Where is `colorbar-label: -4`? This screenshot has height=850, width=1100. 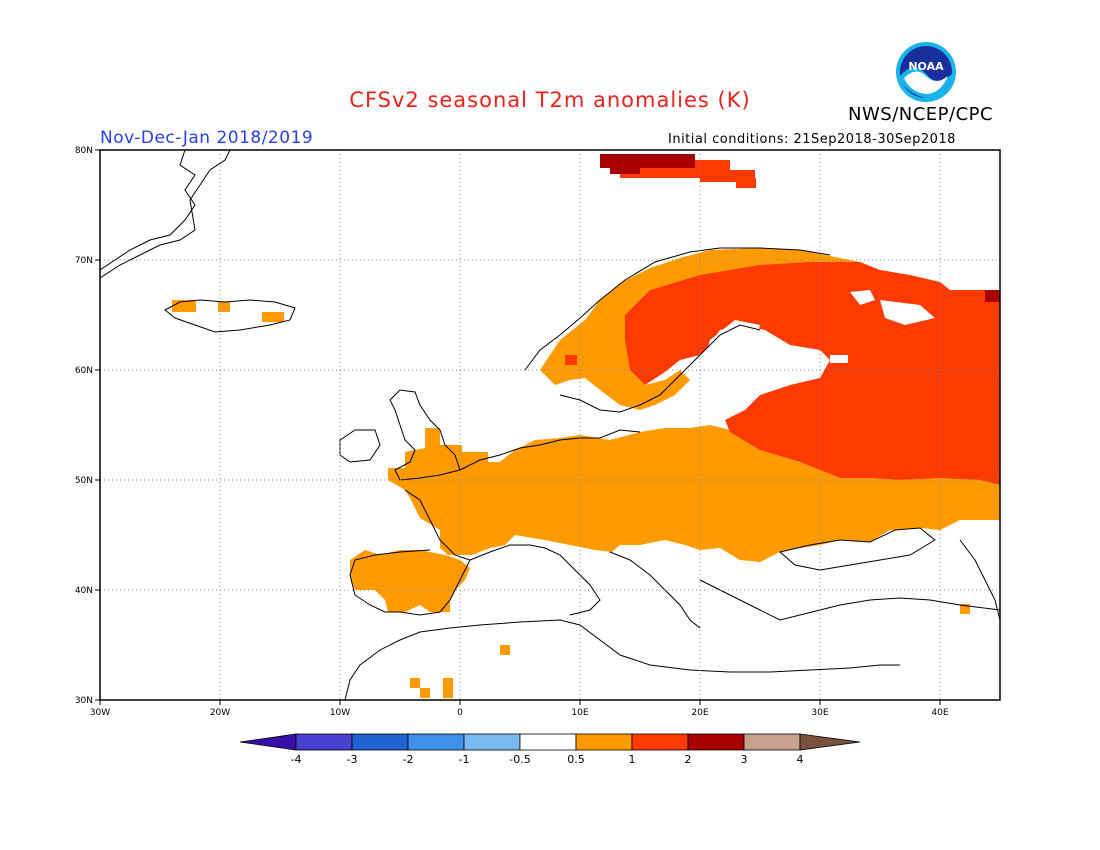
colorbar-label: -4 is located at coordinates (296, 759).